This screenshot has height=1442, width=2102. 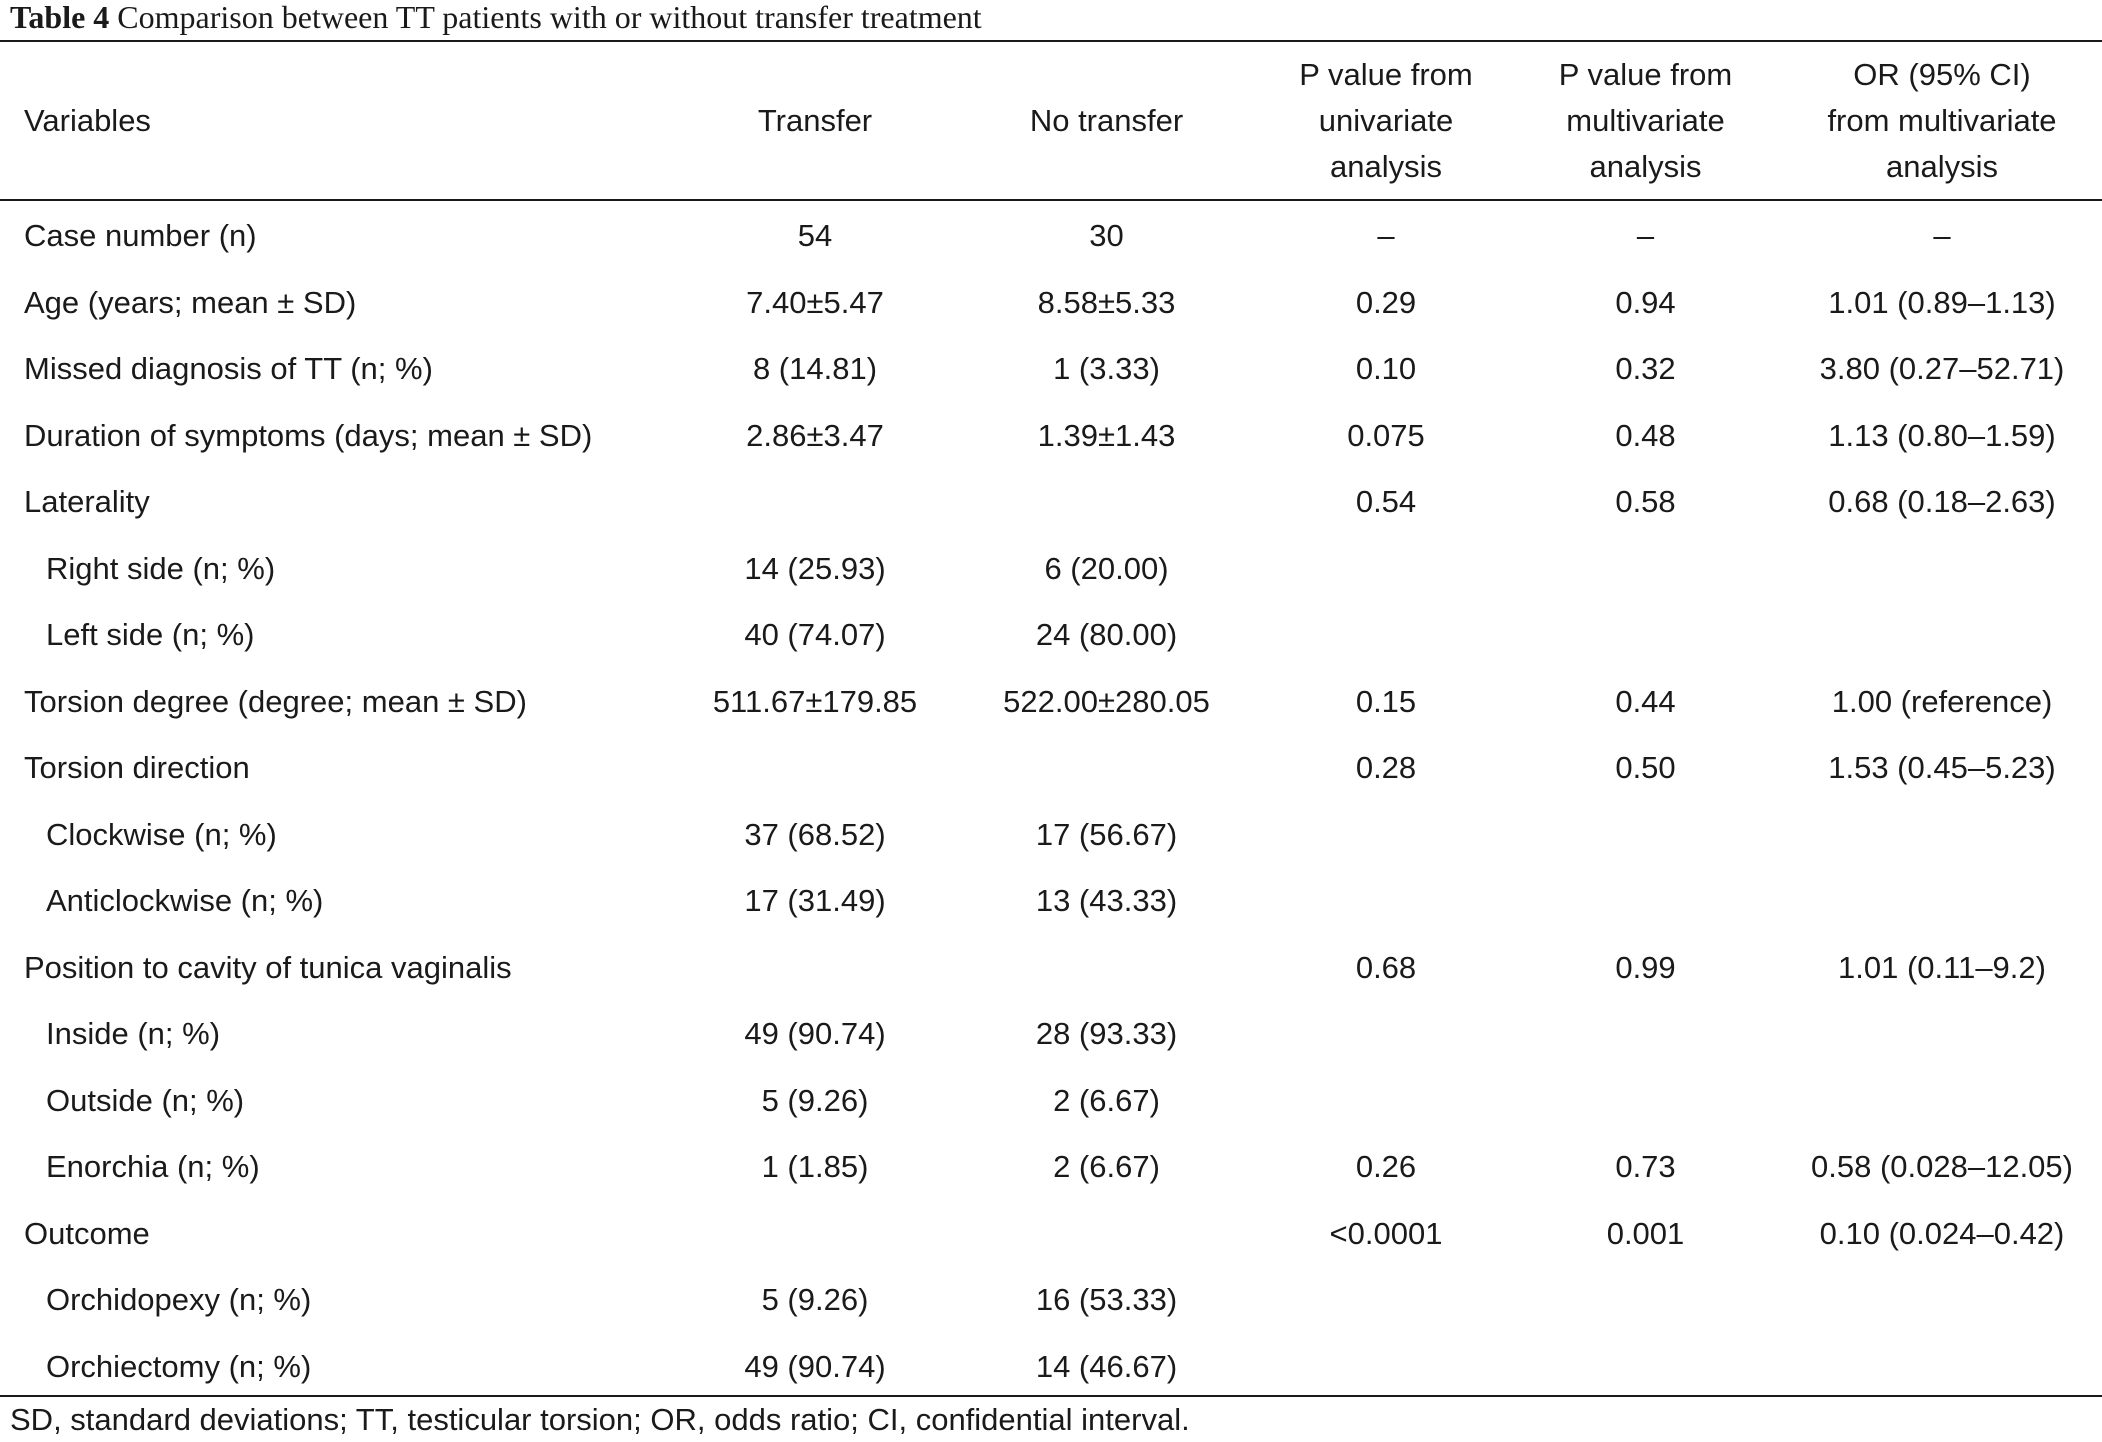 I want to click on table-row: Clockwise (n; %) 37 (68.52) 17 (56.67), so click(x=1051, y=835).